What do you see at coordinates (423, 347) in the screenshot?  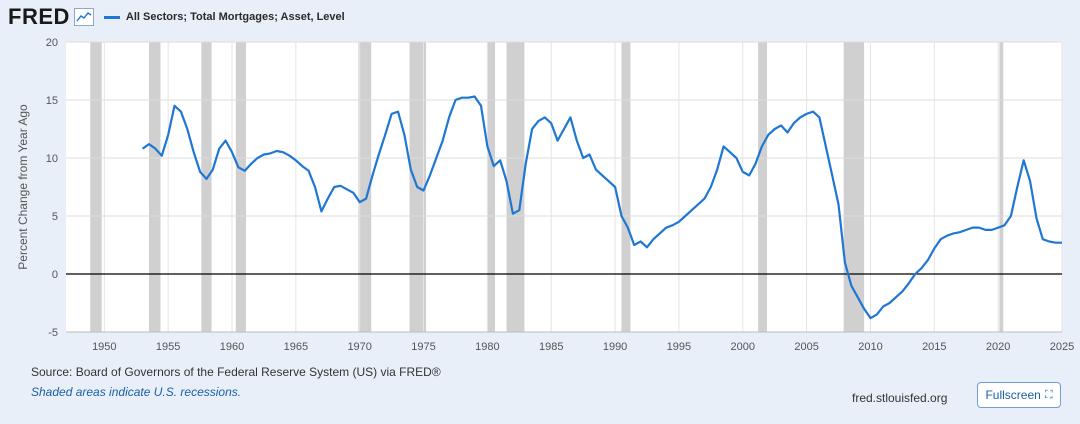 I see `x-tick-label: 1975` at bounding box center [423, 347].